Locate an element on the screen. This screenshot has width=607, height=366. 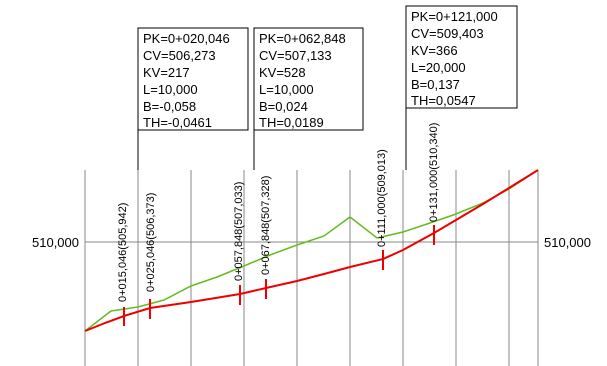
curve-box-line: B=0,024 is located at coordinates (283, 106).